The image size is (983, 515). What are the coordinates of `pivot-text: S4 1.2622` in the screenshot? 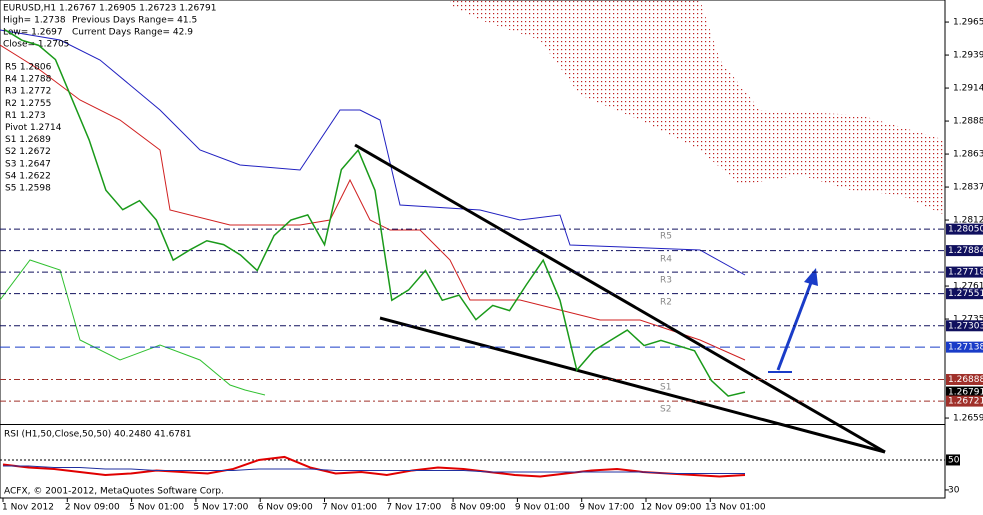 It's located at (28, 176).